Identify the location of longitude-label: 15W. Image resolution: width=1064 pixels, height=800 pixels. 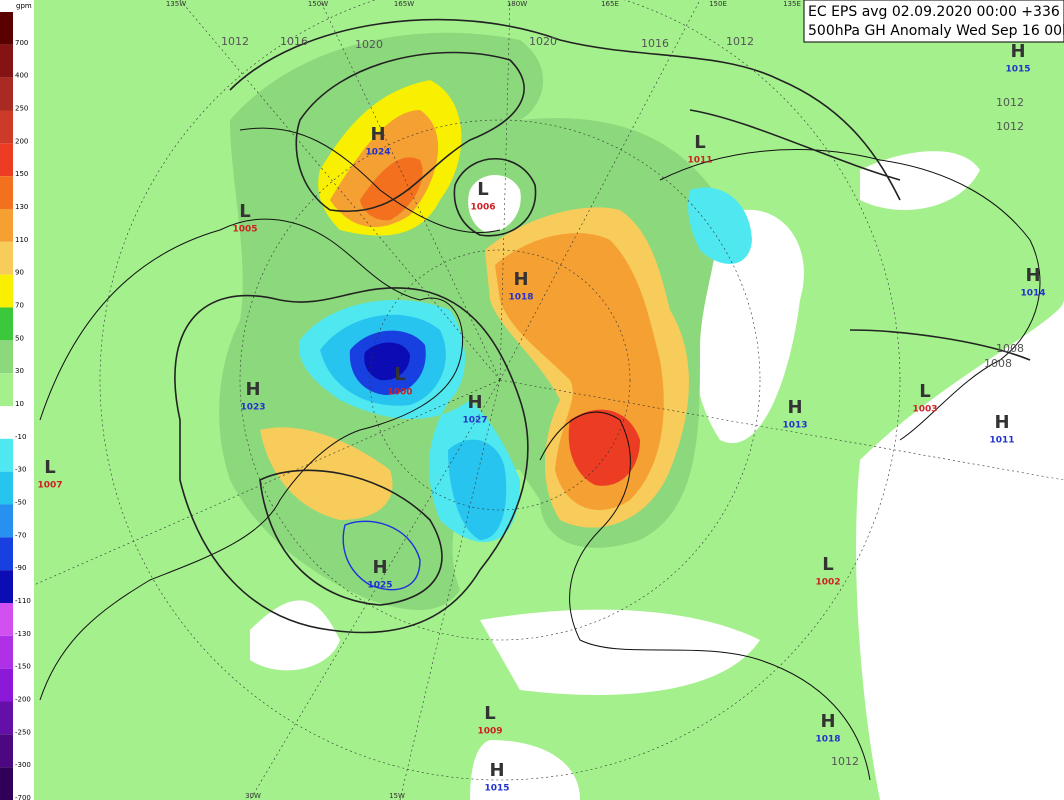
(397, 796).